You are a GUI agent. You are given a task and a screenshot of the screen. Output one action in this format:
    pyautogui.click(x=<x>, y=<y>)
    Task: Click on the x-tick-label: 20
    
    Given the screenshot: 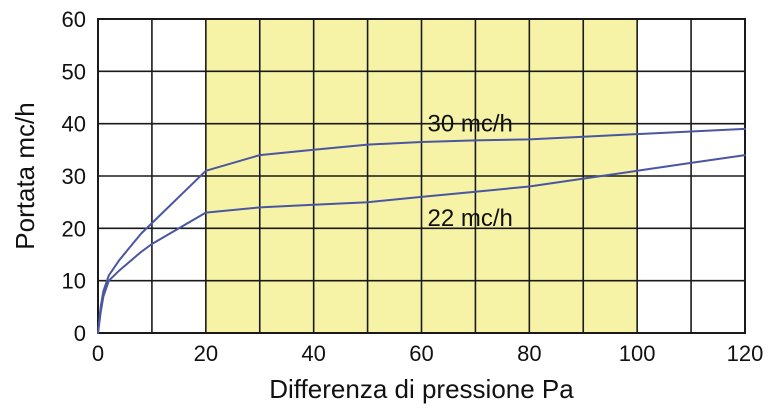 What is the action you would take?
    pyautogui.click(x=206, y=353)
    